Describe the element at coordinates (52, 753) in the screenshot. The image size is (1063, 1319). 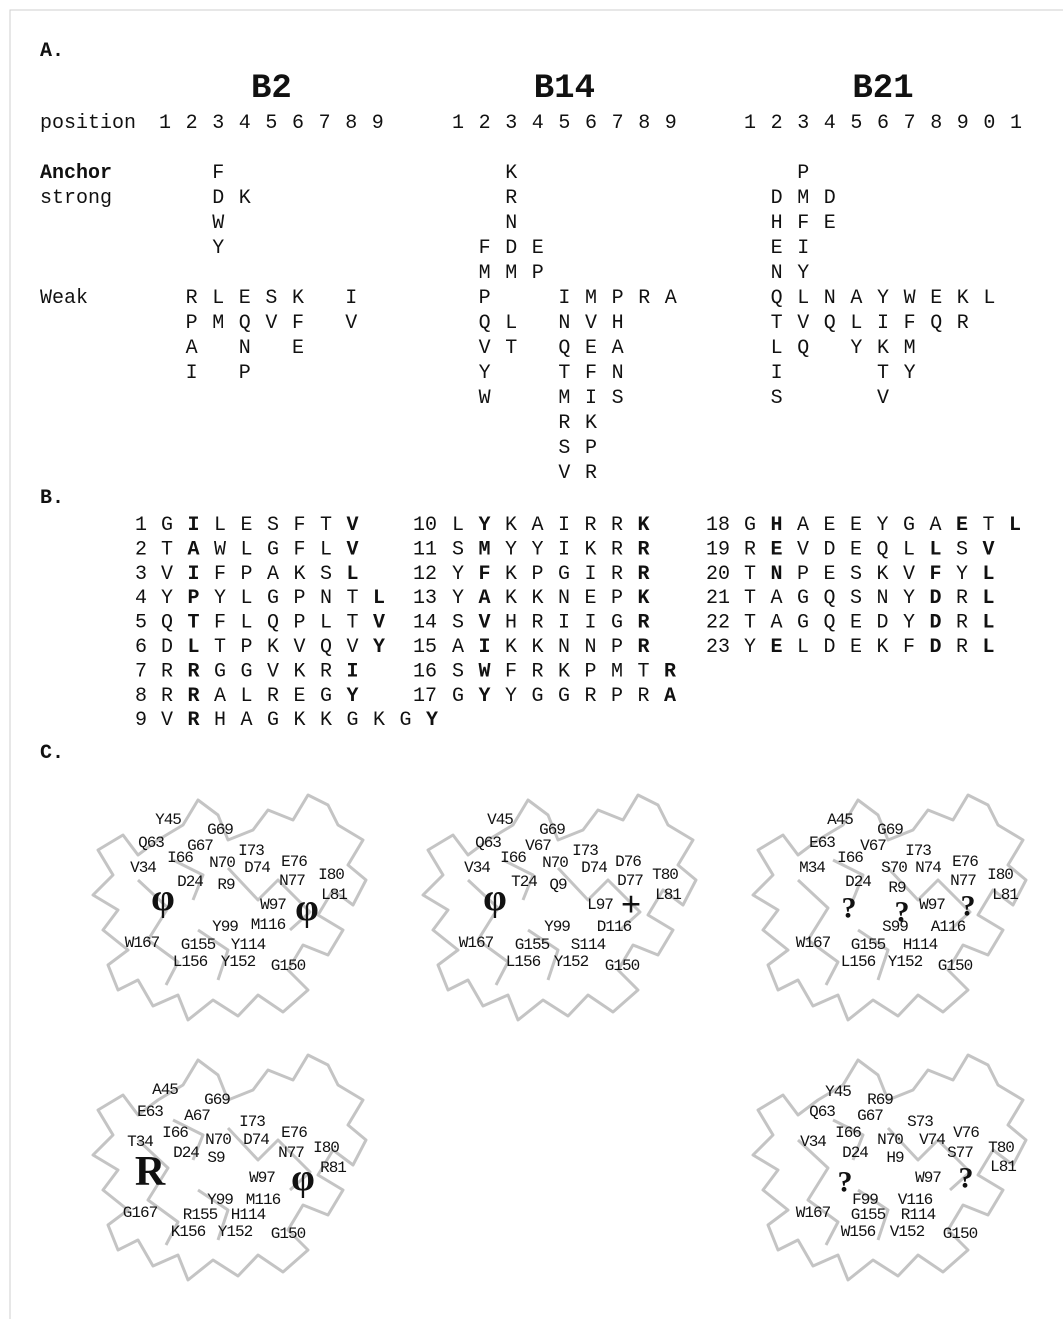
I see `section-label: C.` at that location.